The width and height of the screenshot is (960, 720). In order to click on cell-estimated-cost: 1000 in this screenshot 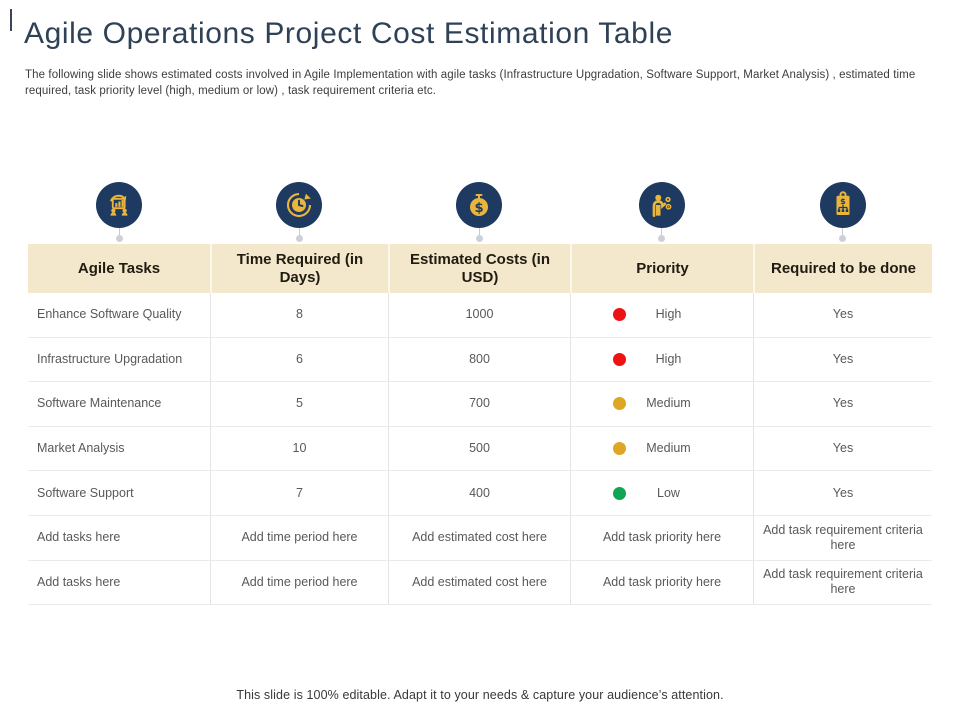, I will do `click(479, 315)`.